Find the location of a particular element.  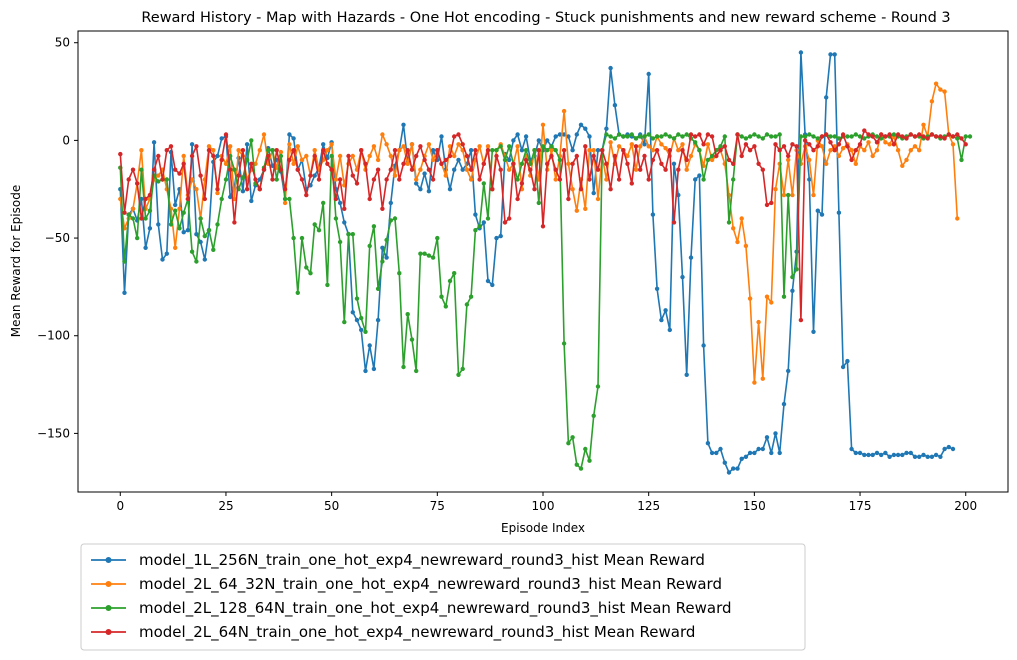

y-axis: 50 0 −50 −100 −150 is located at coordinates (57, 238).